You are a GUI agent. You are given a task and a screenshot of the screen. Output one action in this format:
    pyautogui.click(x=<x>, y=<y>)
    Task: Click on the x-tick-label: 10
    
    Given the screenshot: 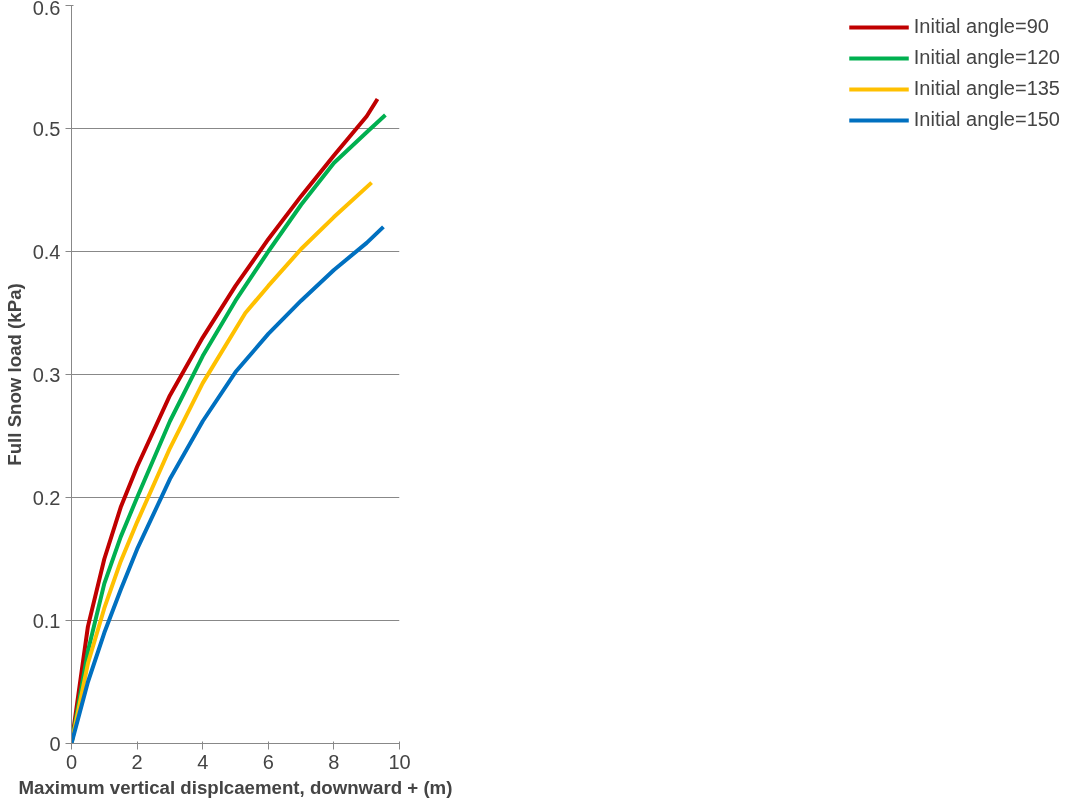 What is the action you would take?
    pyautogui.click(x=399, y=761)
    